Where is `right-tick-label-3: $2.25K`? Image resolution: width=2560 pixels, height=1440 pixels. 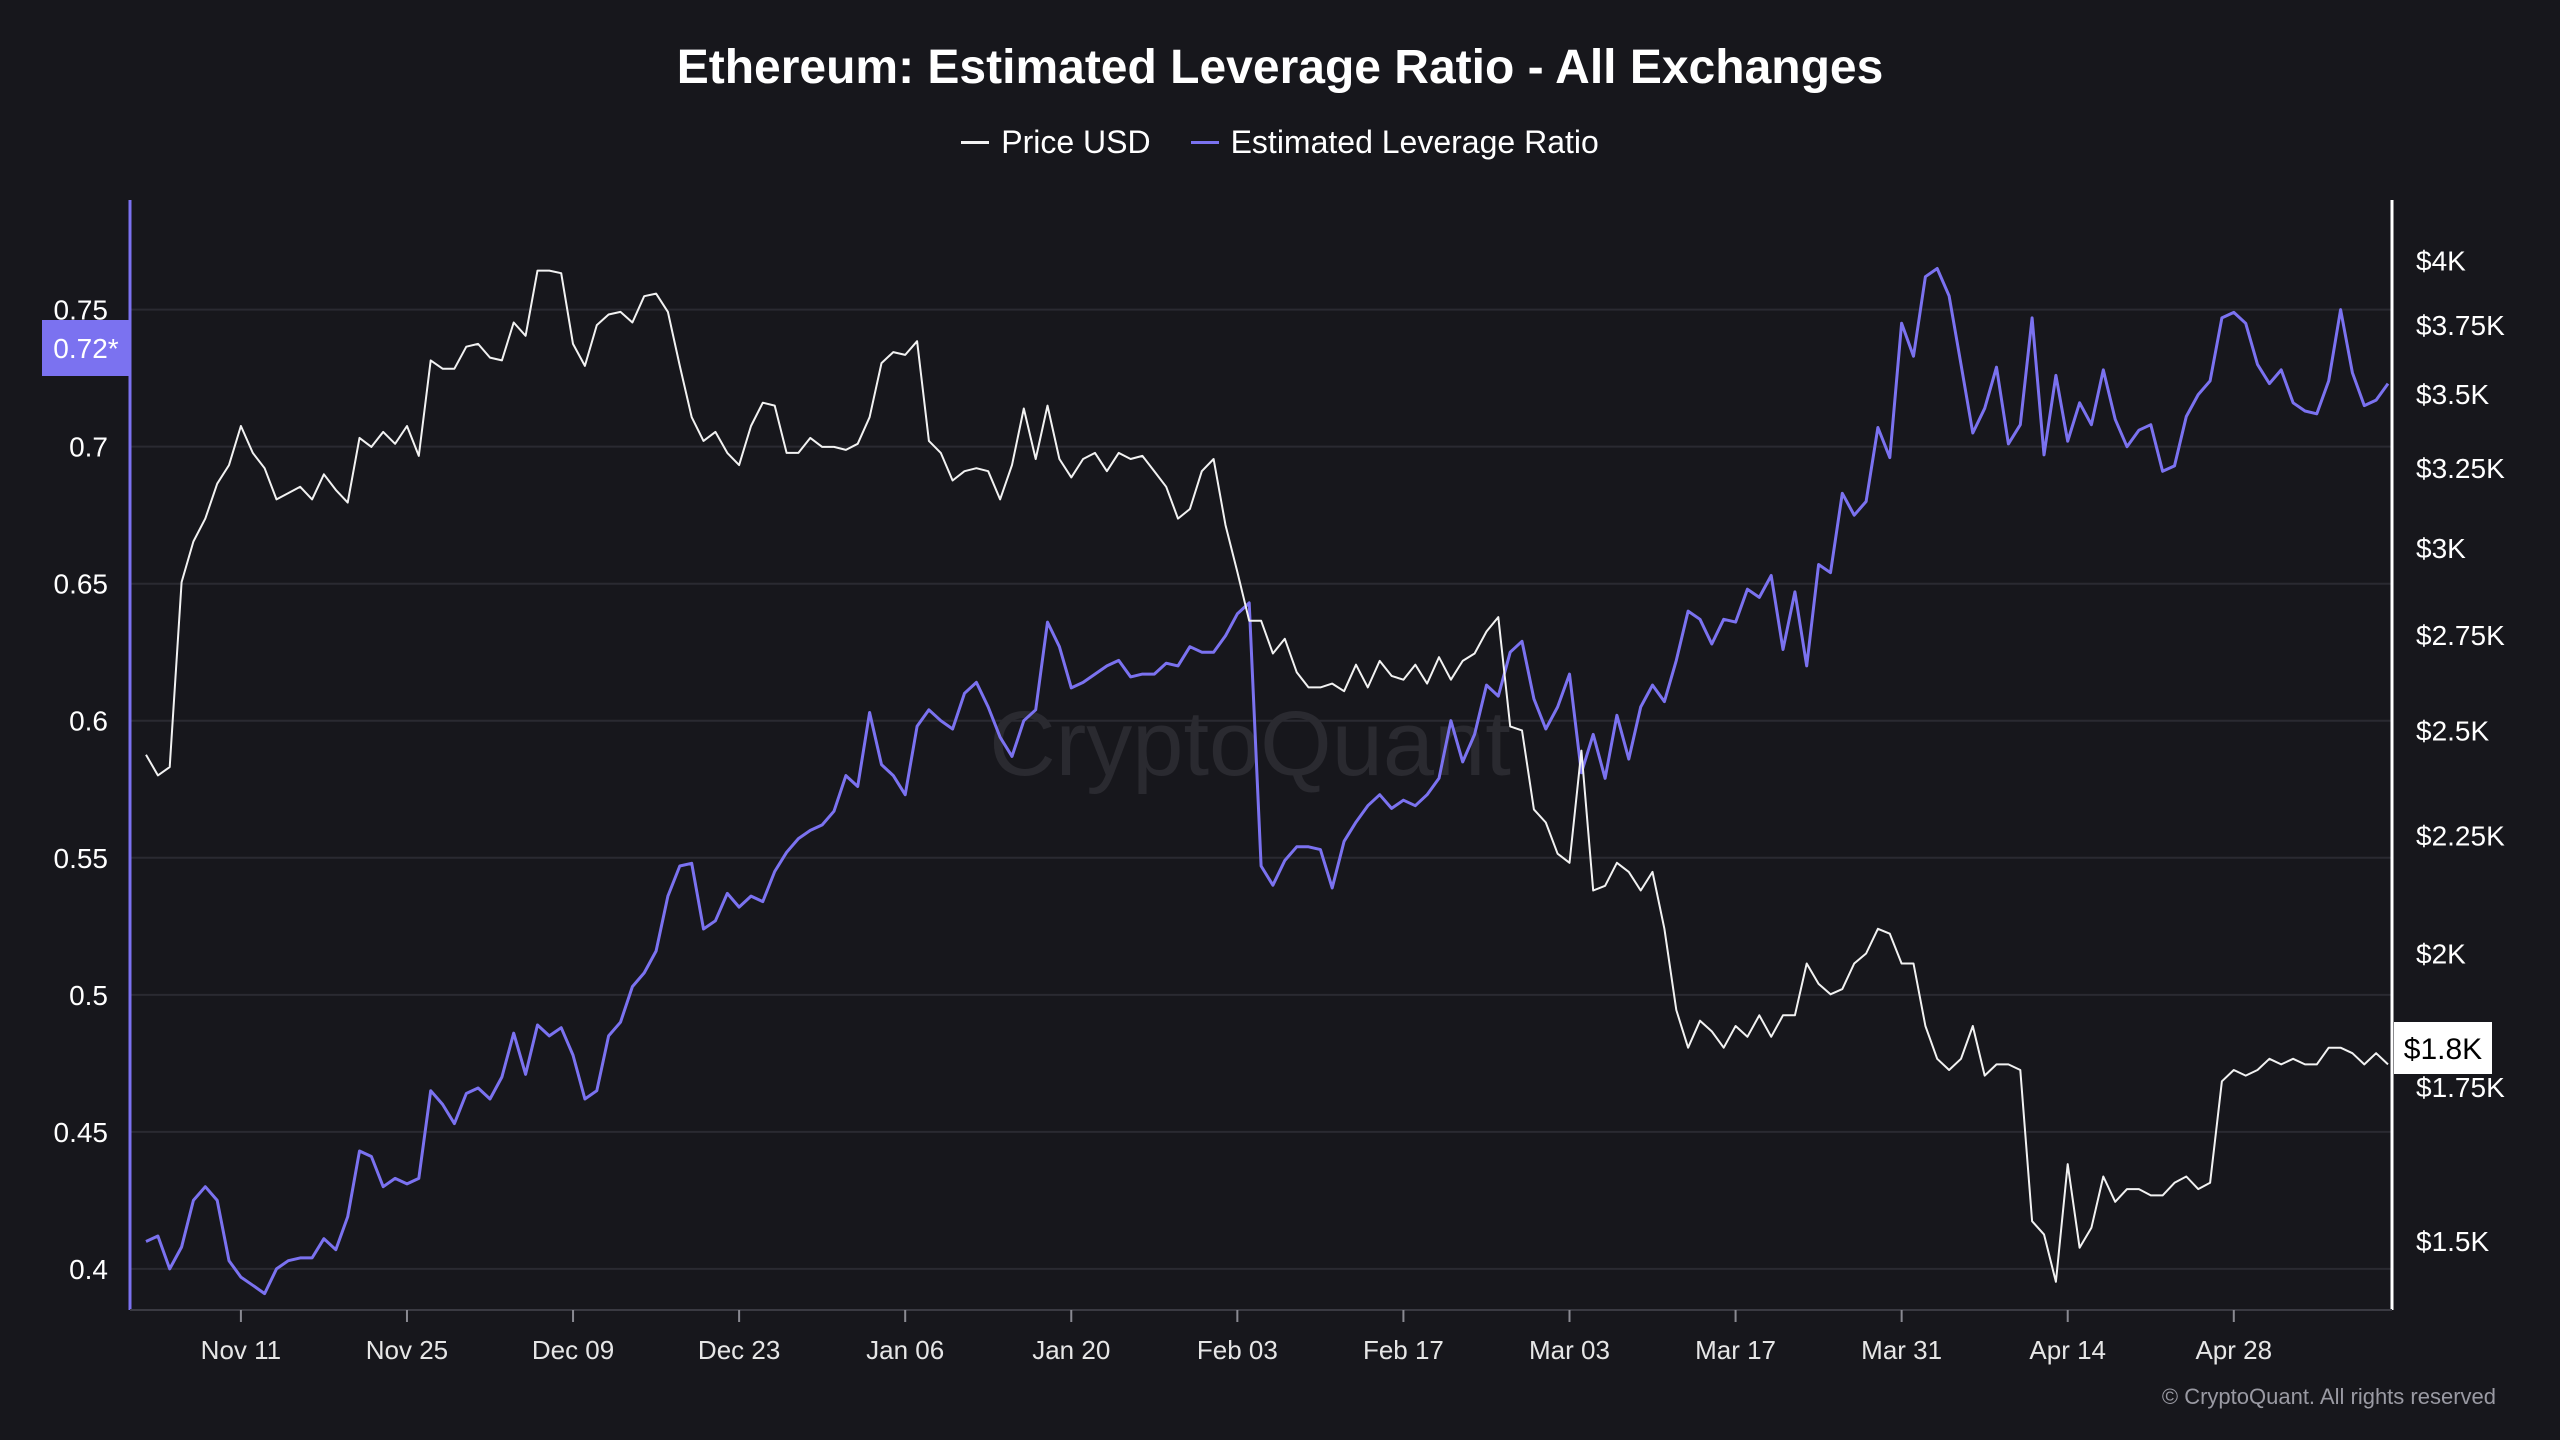
right-tick-label-3: $2.25K is located at coordinates (2460, 836).